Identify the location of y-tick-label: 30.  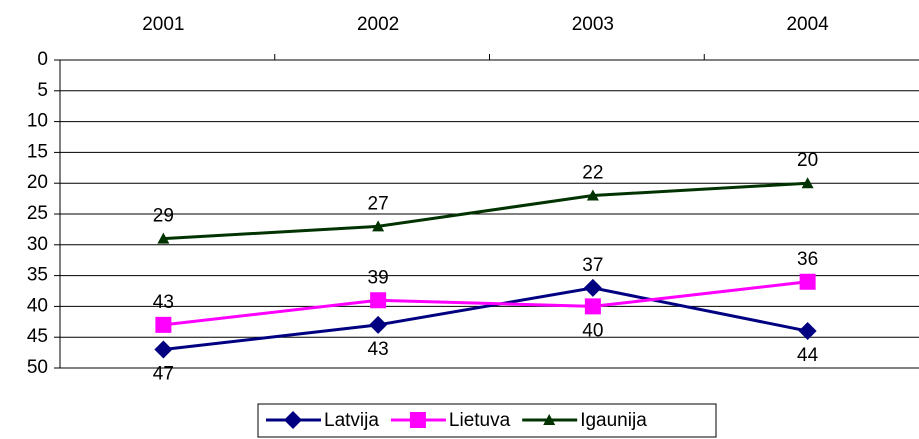
(37, 244).